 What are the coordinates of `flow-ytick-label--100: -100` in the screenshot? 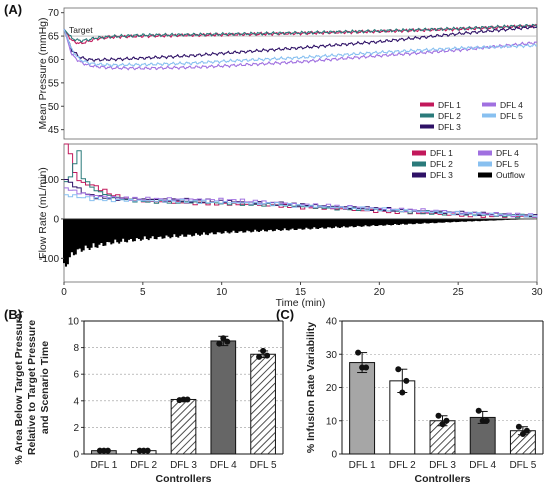 It's located at (49, 259).